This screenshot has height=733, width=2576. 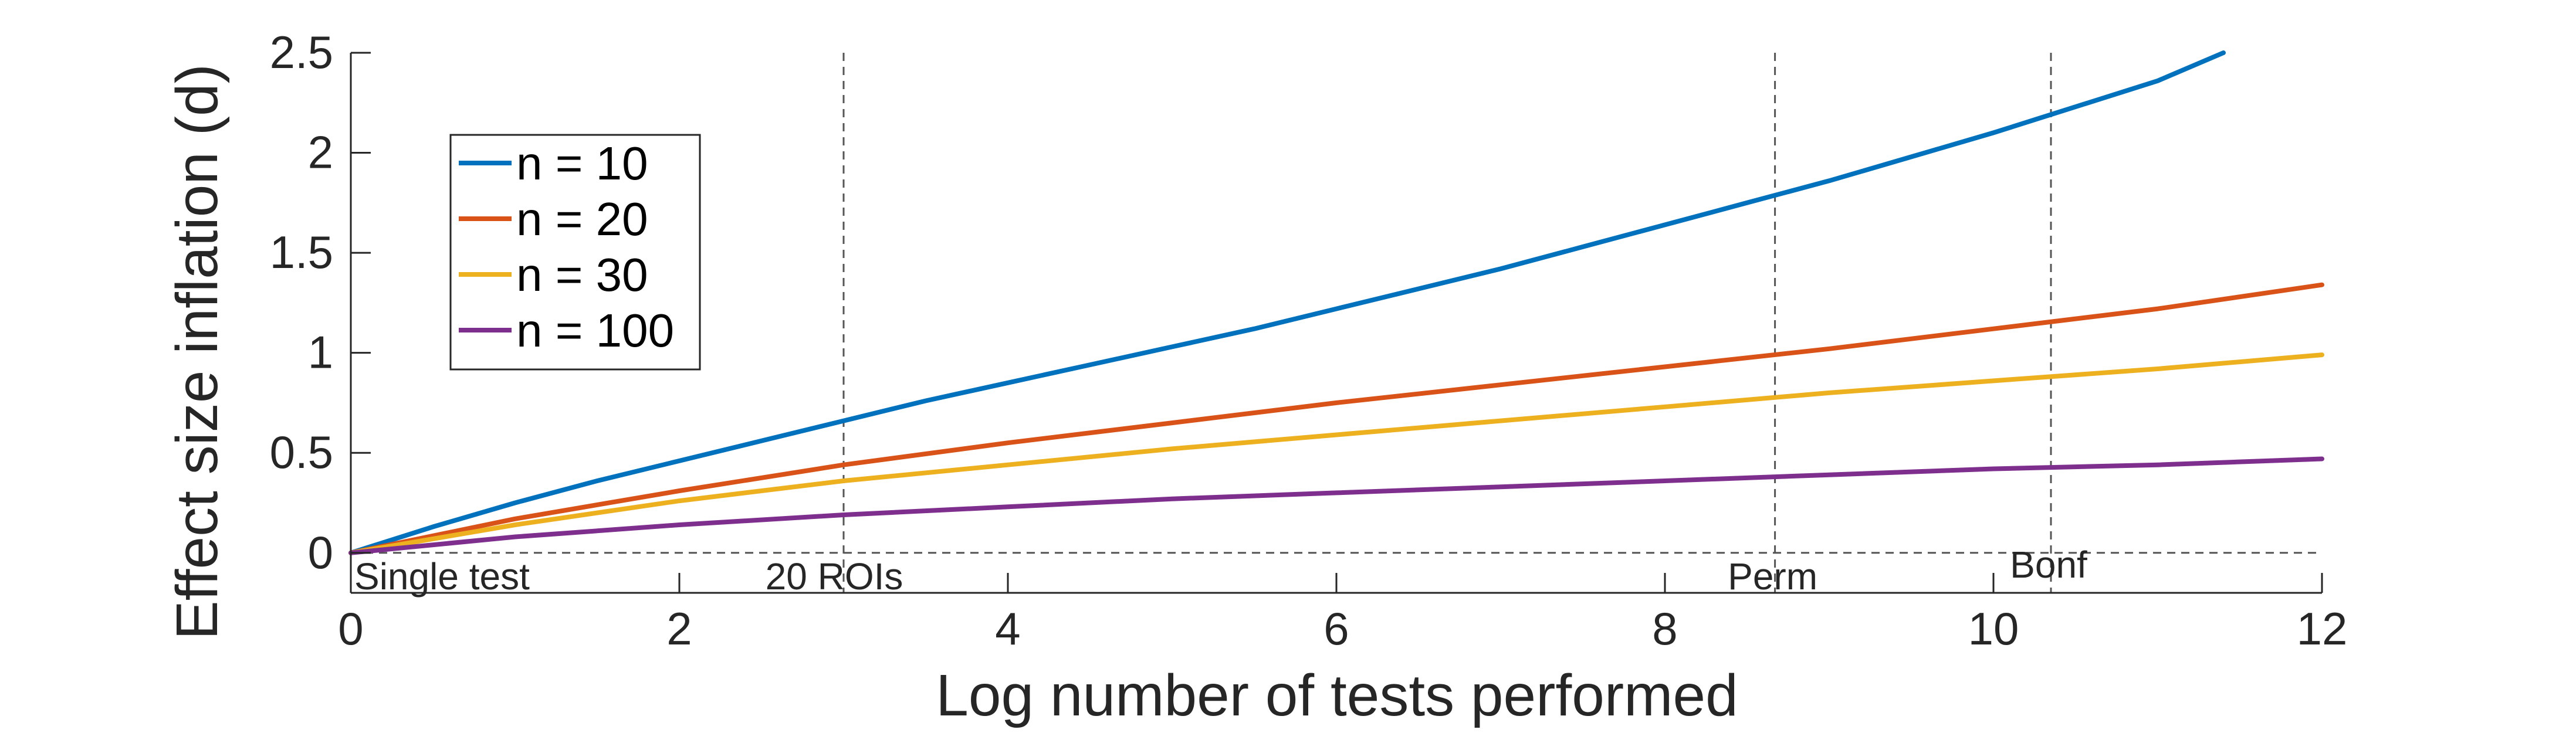 I want to click on x-tick-label: 12, so click(x=2322, y=629).